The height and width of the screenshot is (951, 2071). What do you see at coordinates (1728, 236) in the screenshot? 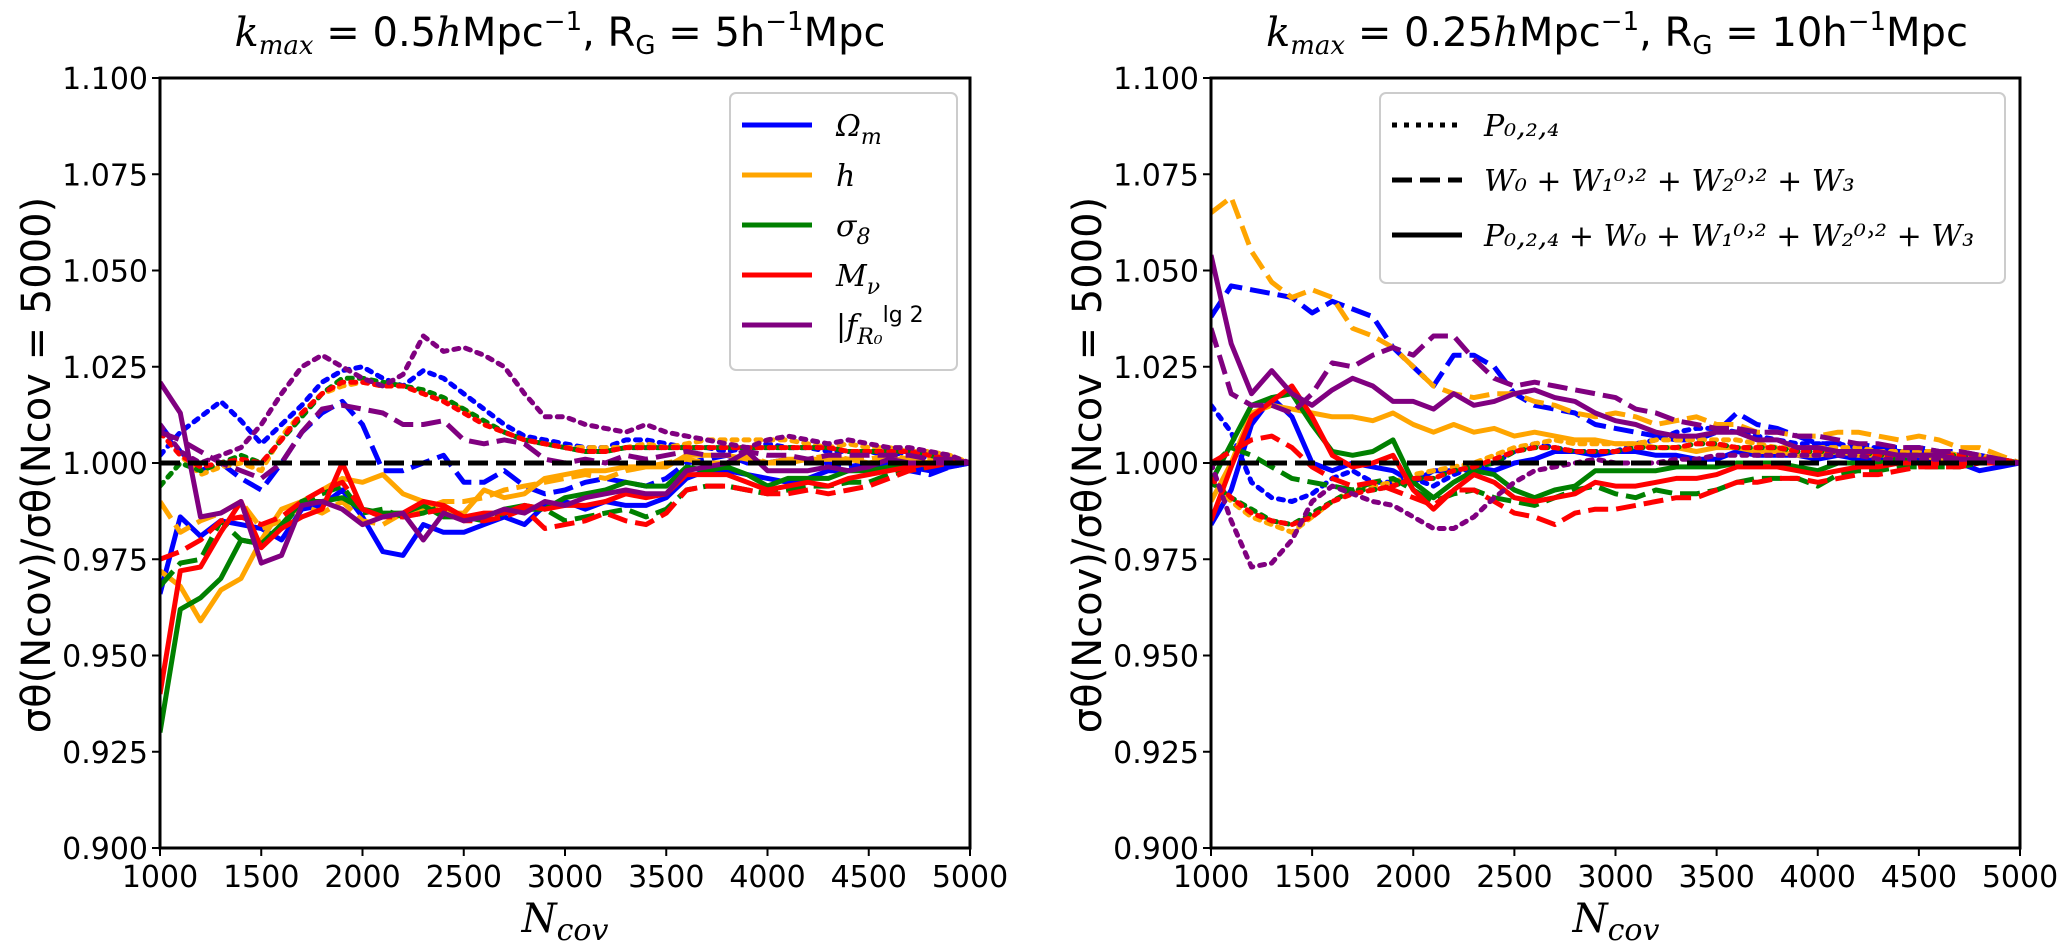
I see `legend-label: P₀,₂,₄ + W₀ + W₁⁰˒² + W₂⁰˒² + W₃` at bounding box center [1728, 236].